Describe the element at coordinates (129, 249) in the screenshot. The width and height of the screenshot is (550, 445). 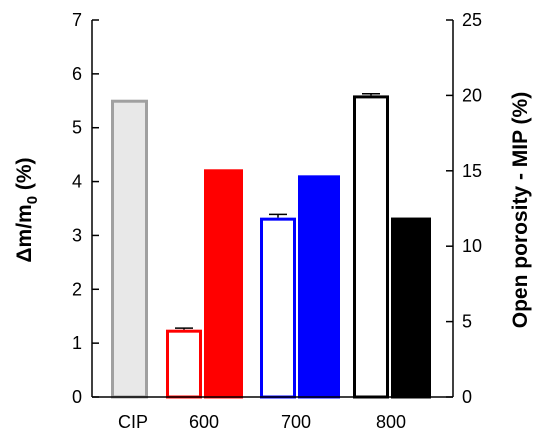
I see `bar-CIP-mass-change` at that location.